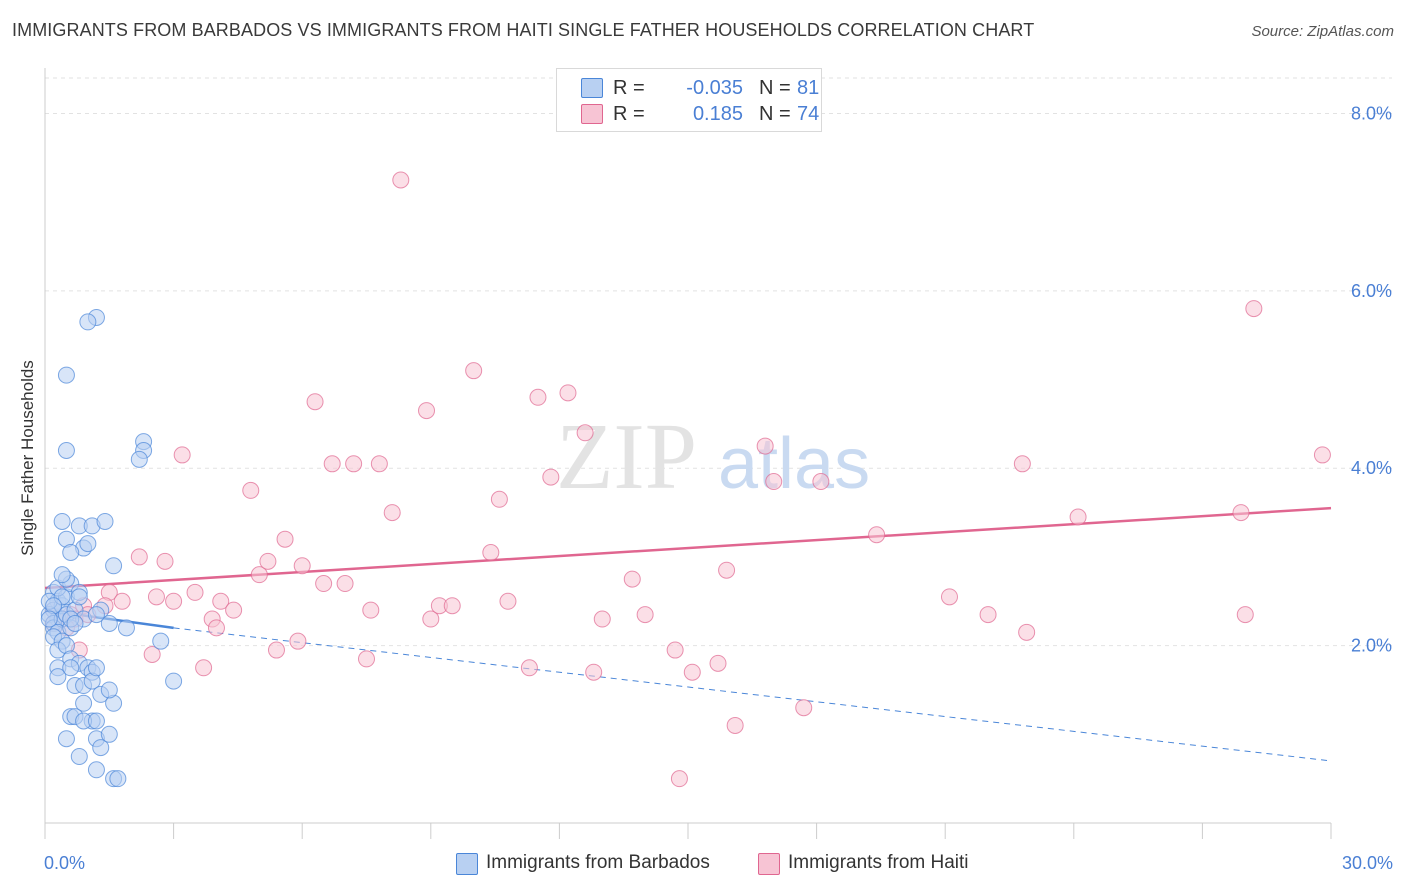 This screenshot has height=892, width=1406. I want to click on haiti-n-value: 74, so click(808, 114).